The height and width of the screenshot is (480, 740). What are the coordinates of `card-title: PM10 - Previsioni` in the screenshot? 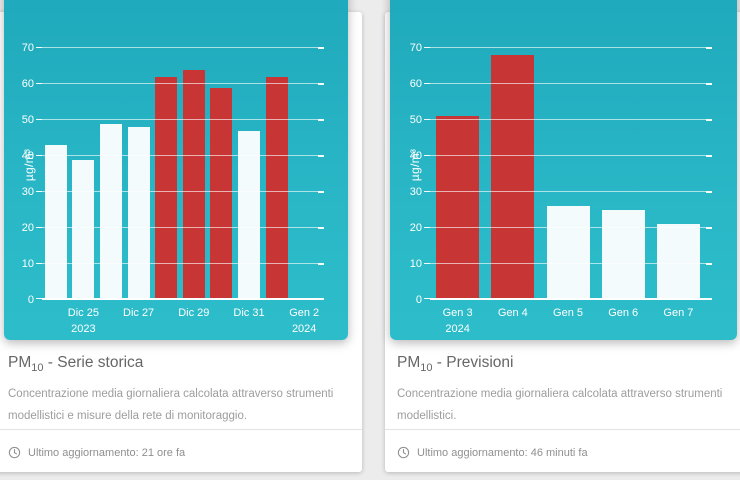 It's located at (455, 364).